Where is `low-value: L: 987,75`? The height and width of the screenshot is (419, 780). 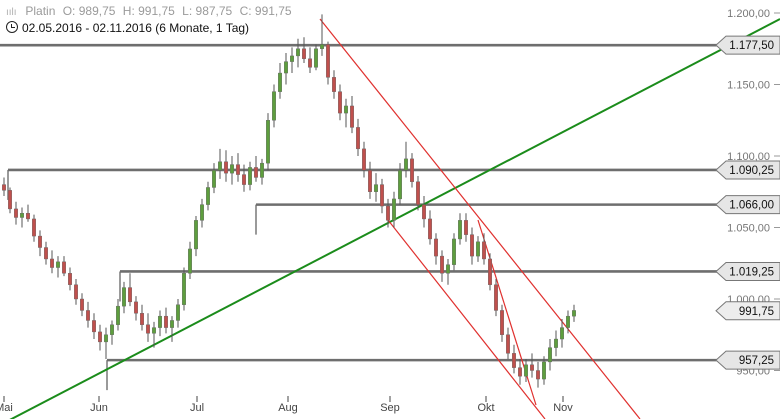 low-value: L: 987,75 is located at coordinates (207, 11).